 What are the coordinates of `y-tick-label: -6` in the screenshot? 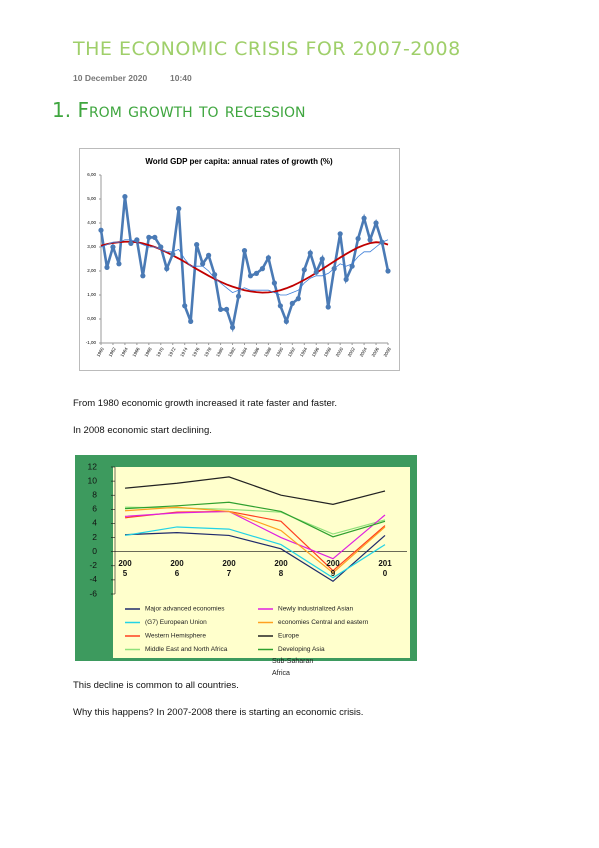 It's located at (93, 593).